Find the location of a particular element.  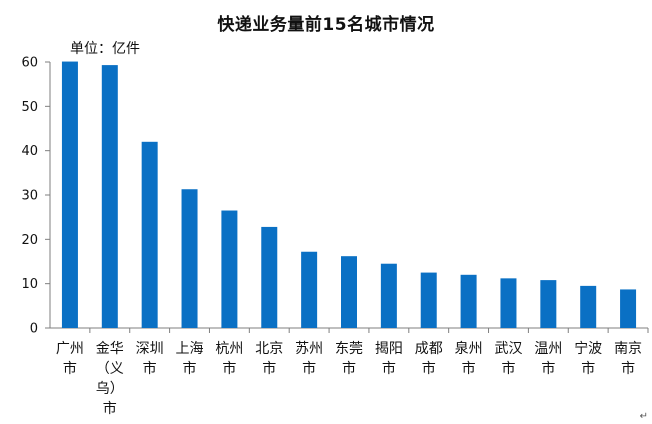

x-category-label: 深圳 is located at coordinates (150, 349).